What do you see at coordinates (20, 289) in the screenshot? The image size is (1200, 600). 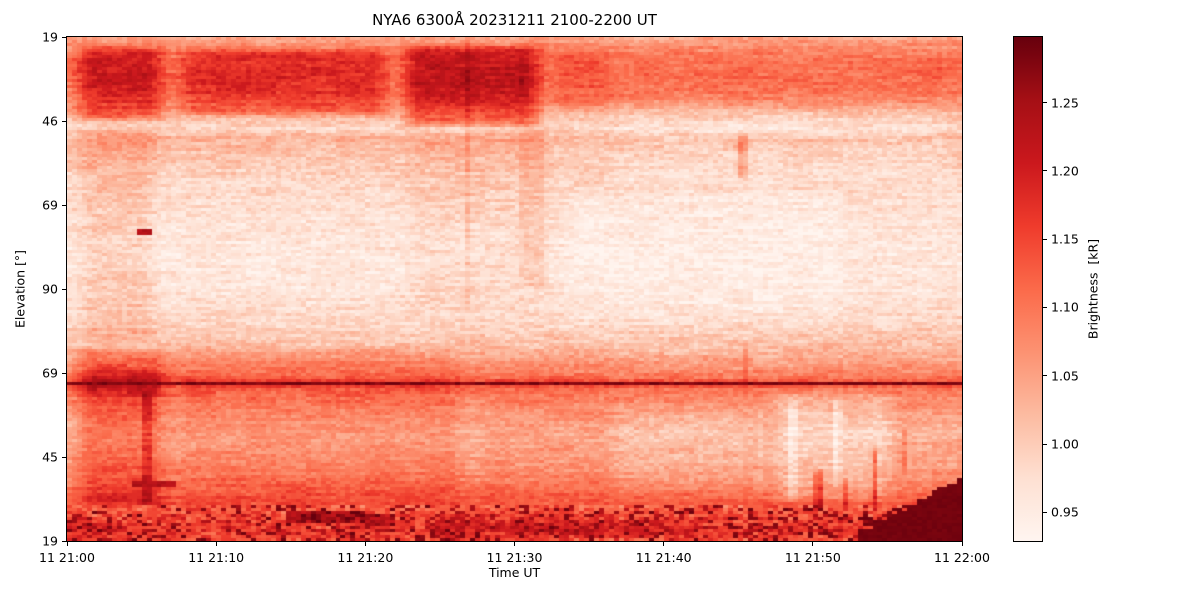 I see `y-axis-label: Elevation [°]` at bounding box center [20, 289].